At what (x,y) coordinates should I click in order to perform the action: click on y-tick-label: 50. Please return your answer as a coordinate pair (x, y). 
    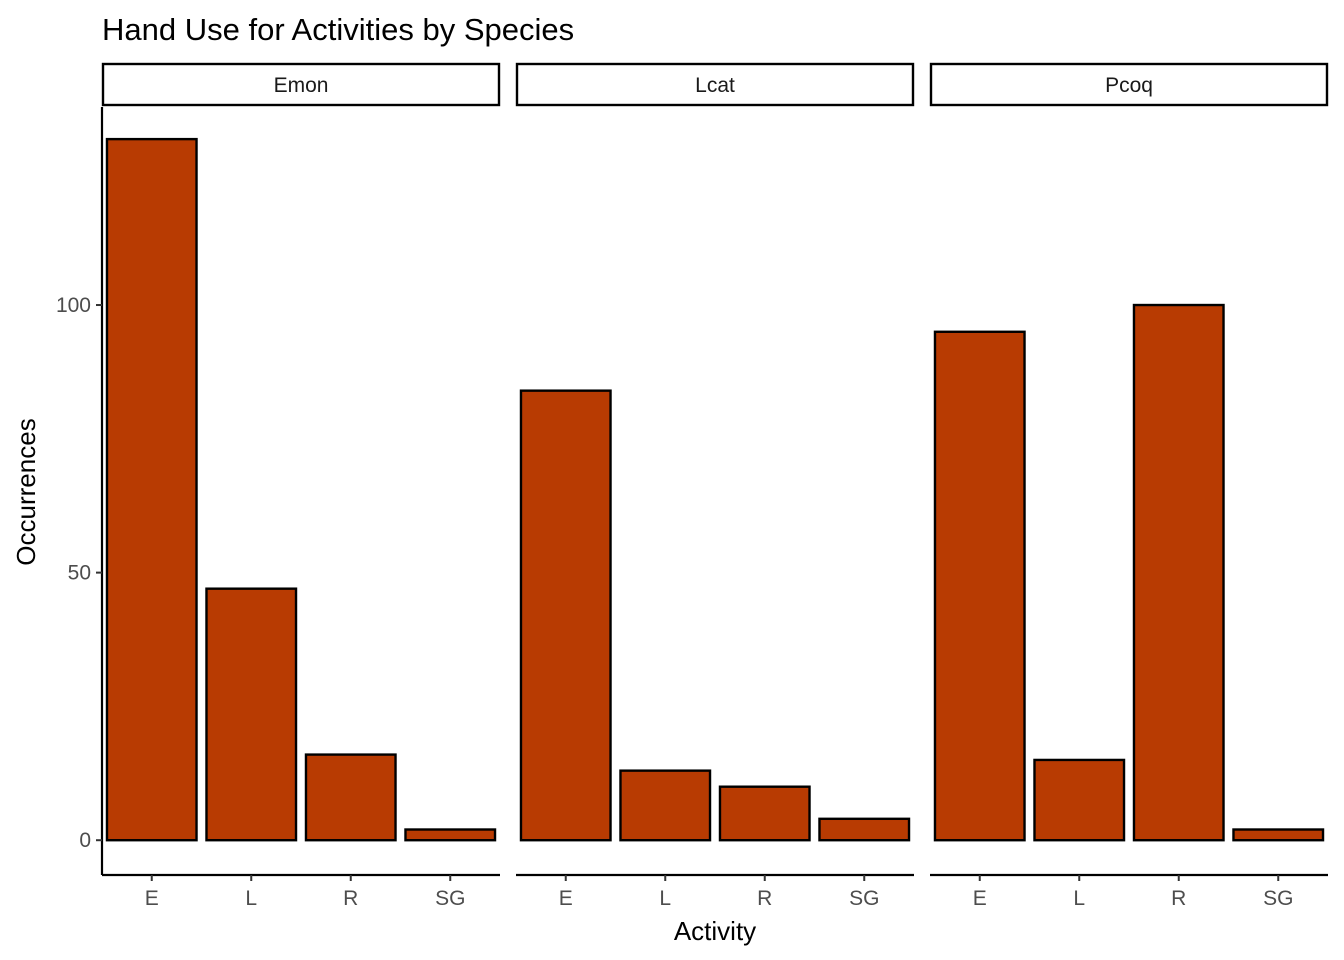
    Looking at the image, I should click on (79, 573).